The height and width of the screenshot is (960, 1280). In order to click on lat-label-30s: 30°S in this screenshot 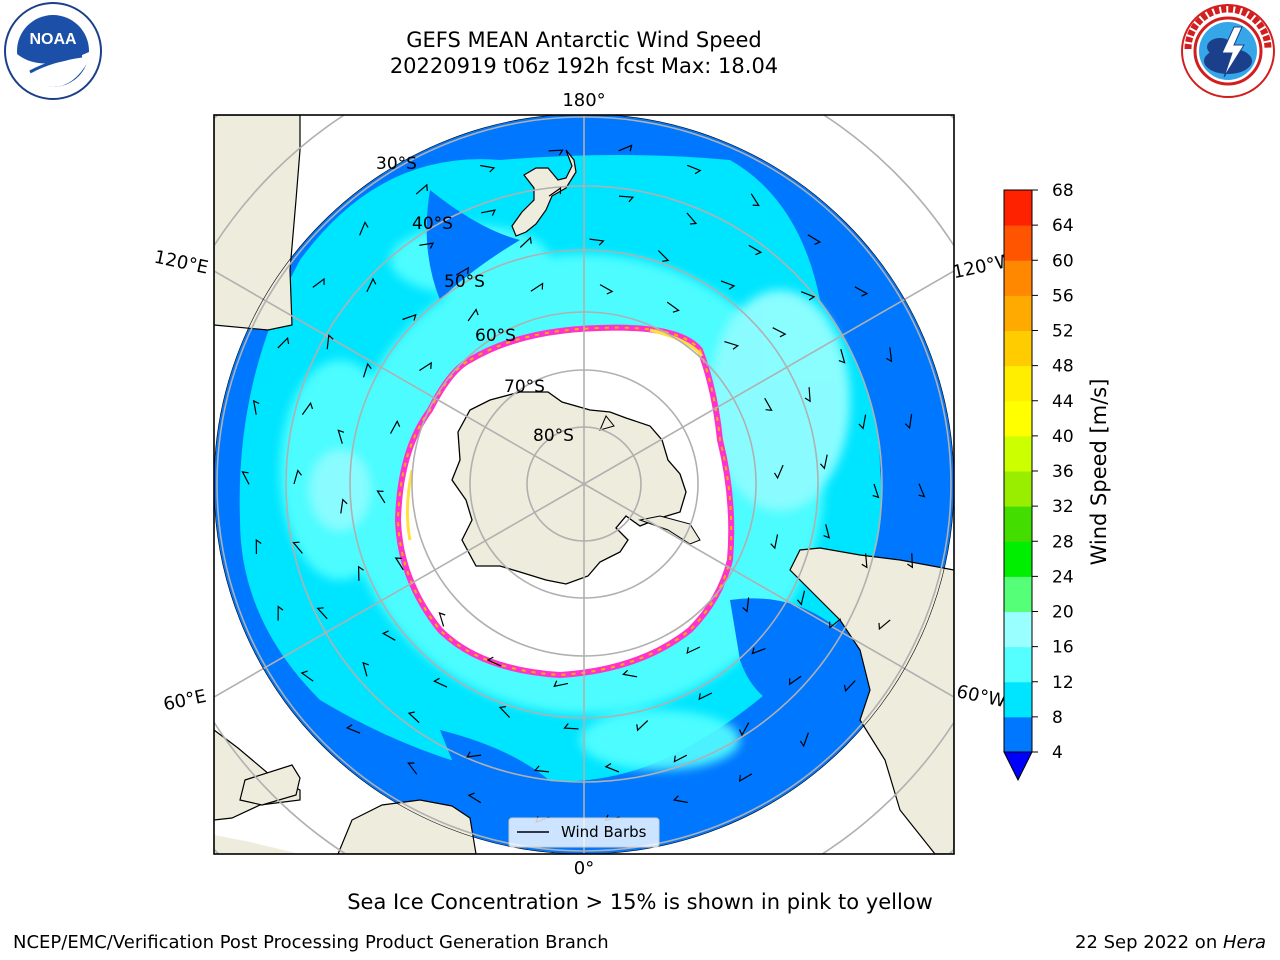, I will do `click(396, 164)`.